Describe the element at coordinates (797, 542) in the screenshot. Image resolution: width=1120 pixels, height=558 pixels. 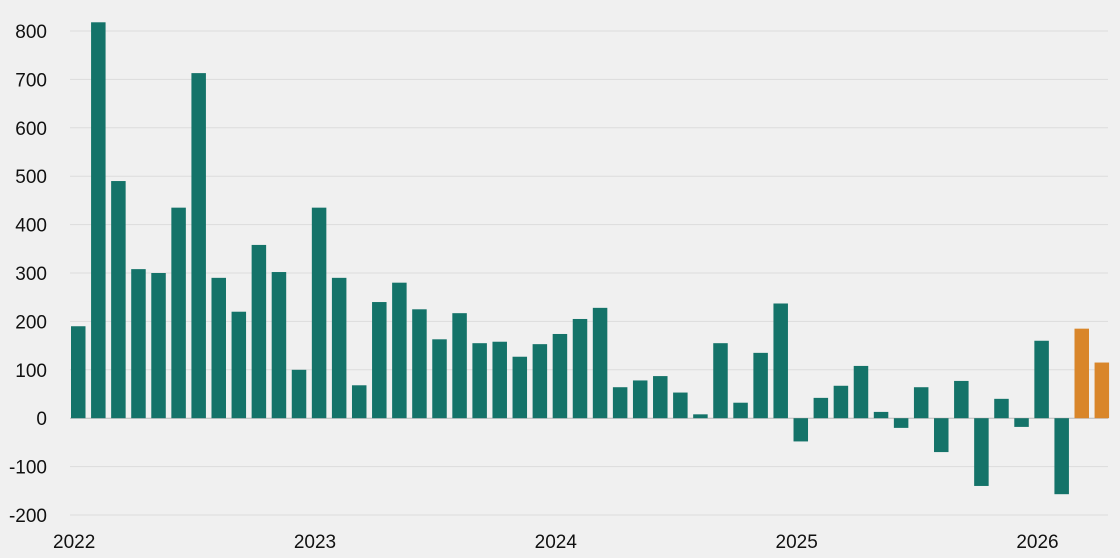
I see `x-tick-label: 2025` at that location.